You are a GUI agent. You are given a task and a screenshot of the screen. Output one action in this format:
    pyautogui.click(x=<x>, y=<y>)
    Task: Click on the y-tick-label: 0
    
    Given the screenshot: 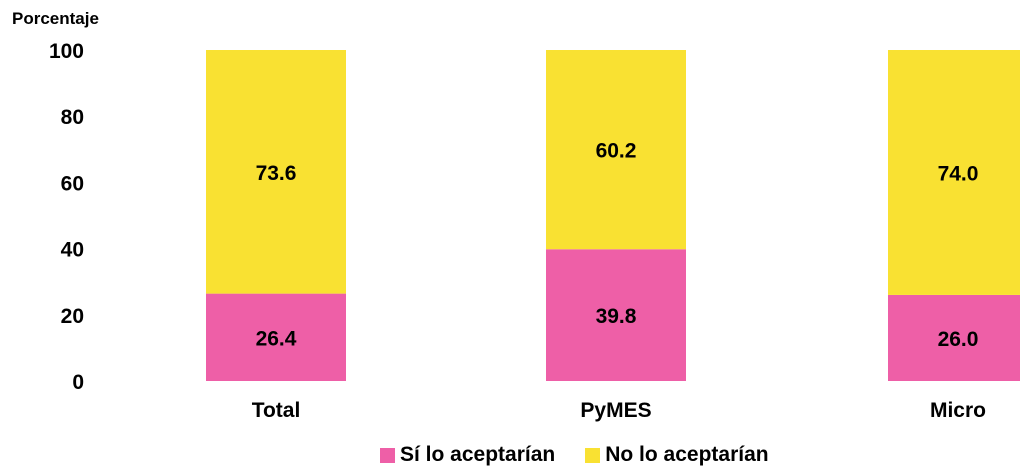 What is the action you would take?
    pyautogui.click(x=78, y=382)
    